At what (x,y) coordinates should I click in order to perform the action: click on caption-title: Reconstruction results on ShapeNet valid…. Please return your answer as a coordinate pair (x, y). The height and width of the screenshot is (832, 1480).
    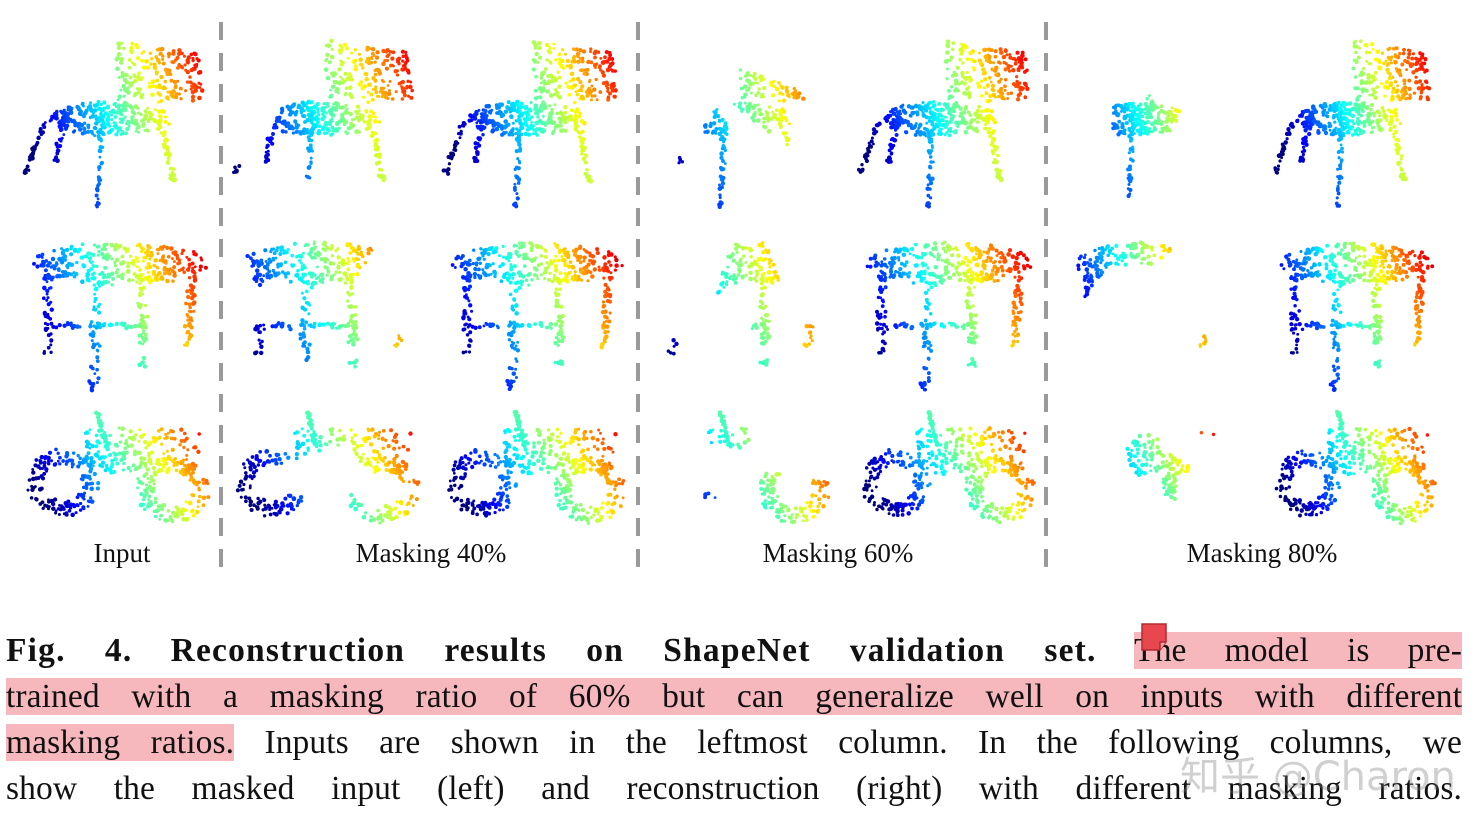
    Looking at the image, I should click on (633, 650).